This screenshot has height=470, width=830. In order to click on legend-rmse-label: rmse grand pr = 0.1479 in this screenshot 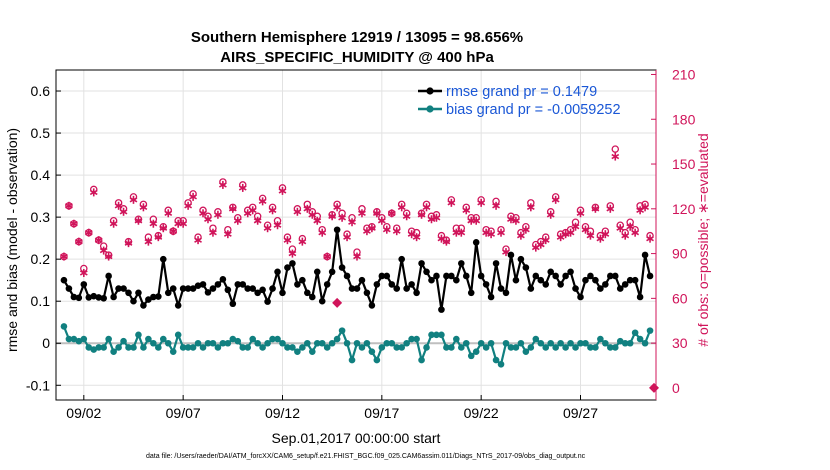, I will do `click(521, 92)`.